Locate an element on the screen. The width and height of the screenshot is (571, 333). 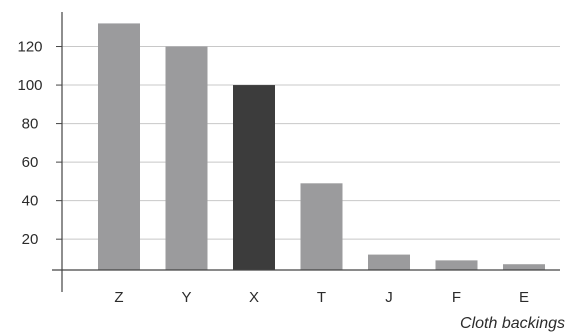
x-tick-label-E: E is located at coordinates (524, 297).